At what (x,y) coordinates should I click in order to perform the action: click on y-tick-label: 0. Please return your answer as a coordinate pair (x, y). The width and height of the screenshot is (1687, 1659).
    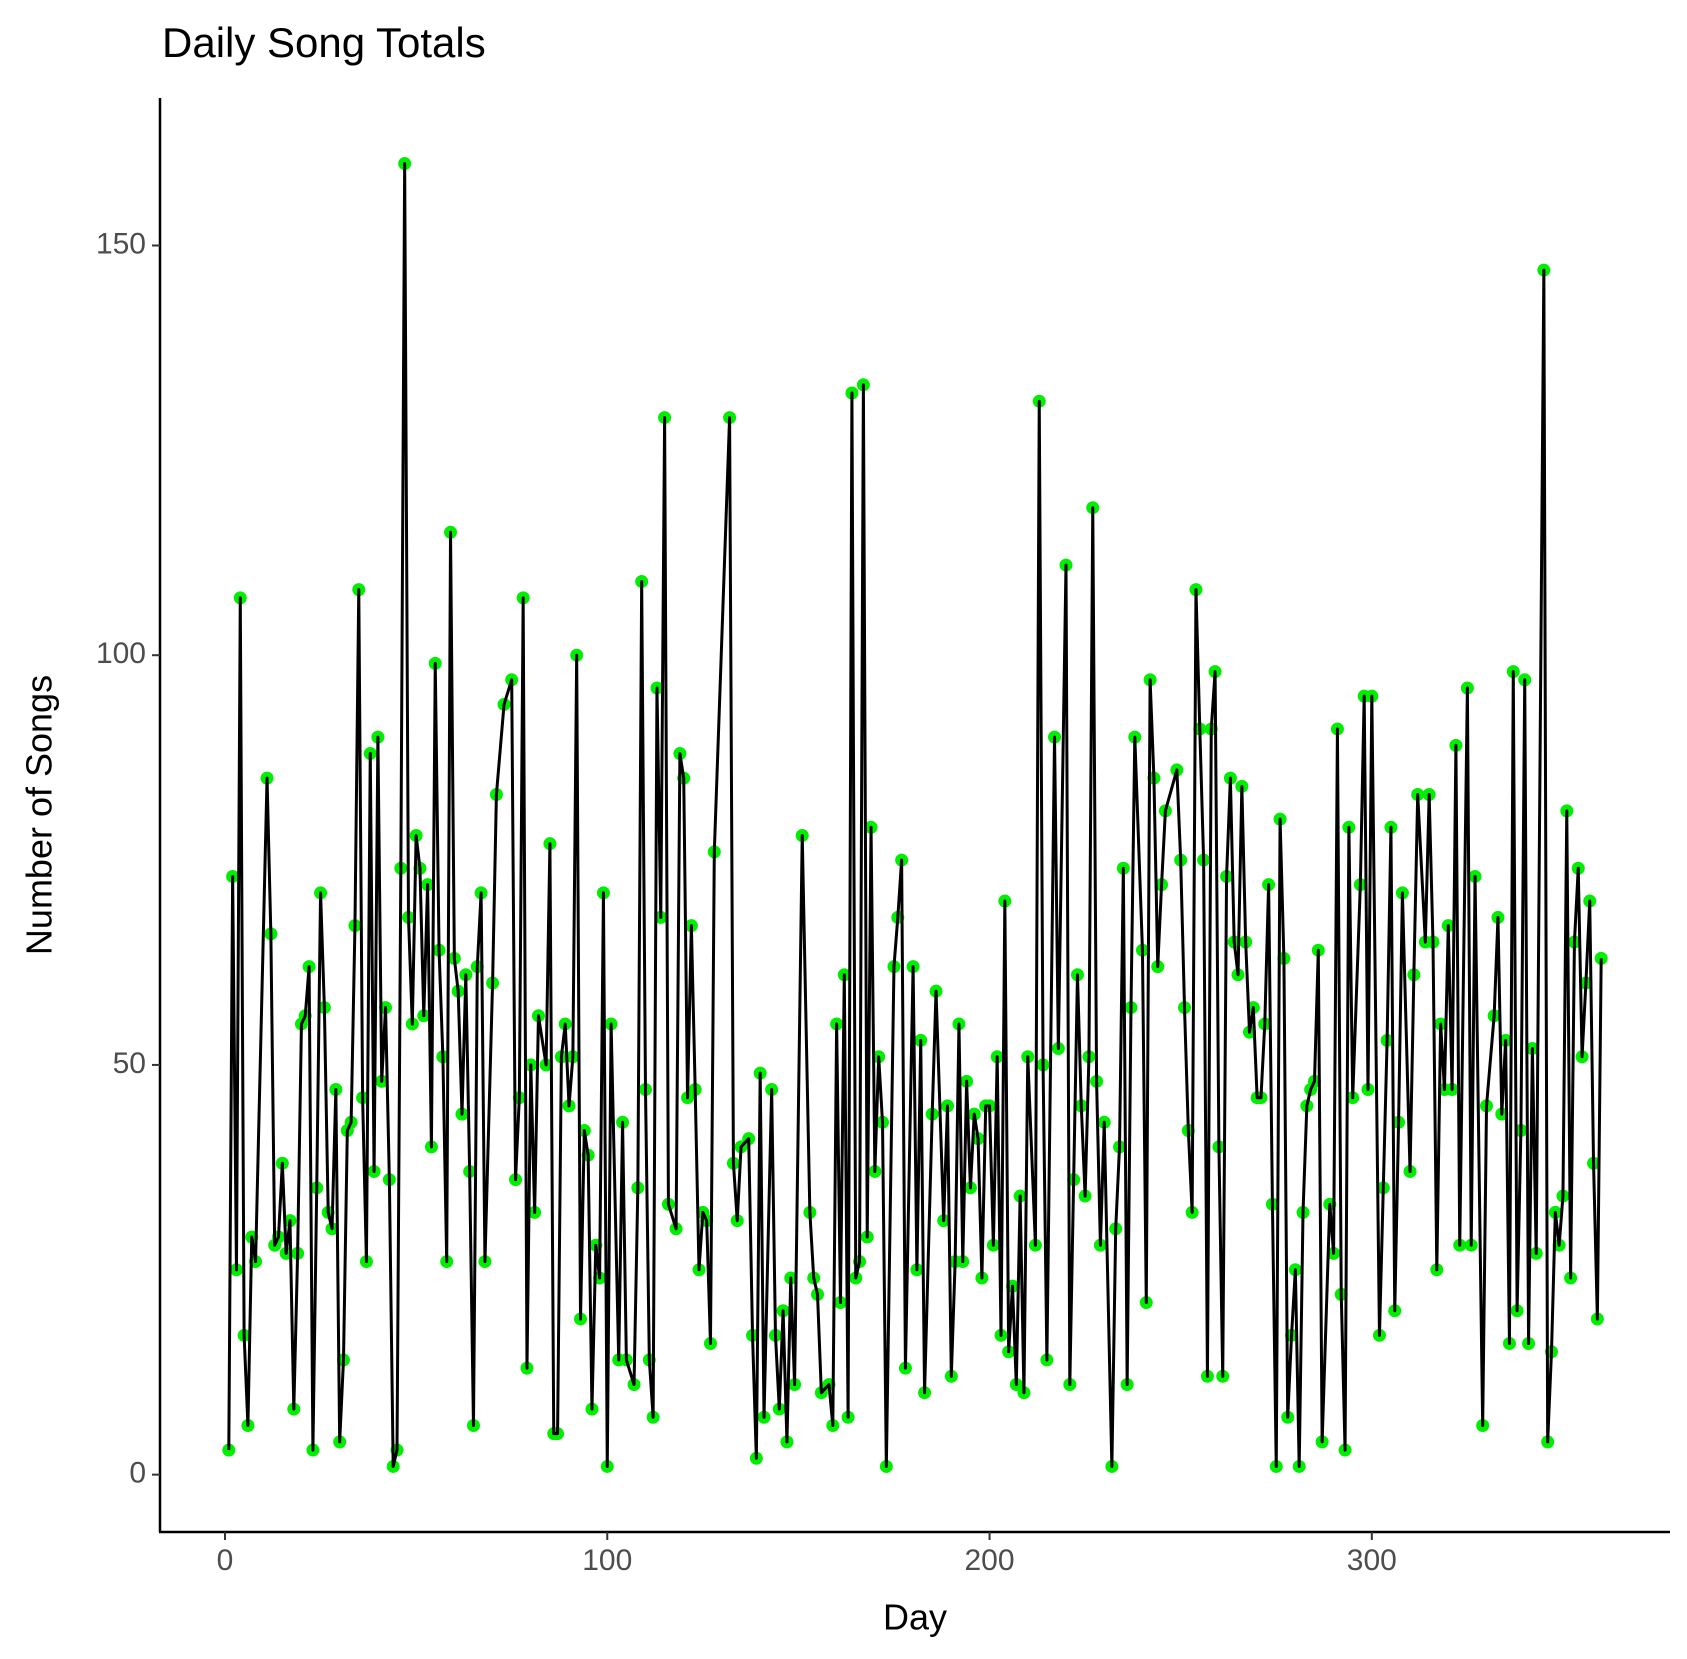
    Looking at the image, I should click on (137, 1473).